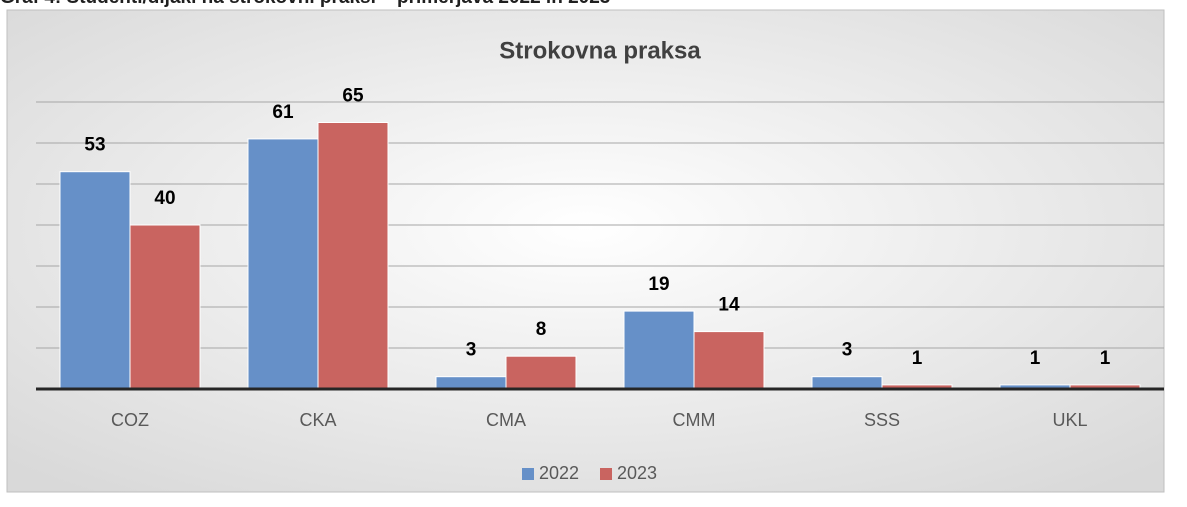  Describe the element at coordinates (600, 50) in the screenshot. I see `chart-title: Strokovna praksa` at that location.